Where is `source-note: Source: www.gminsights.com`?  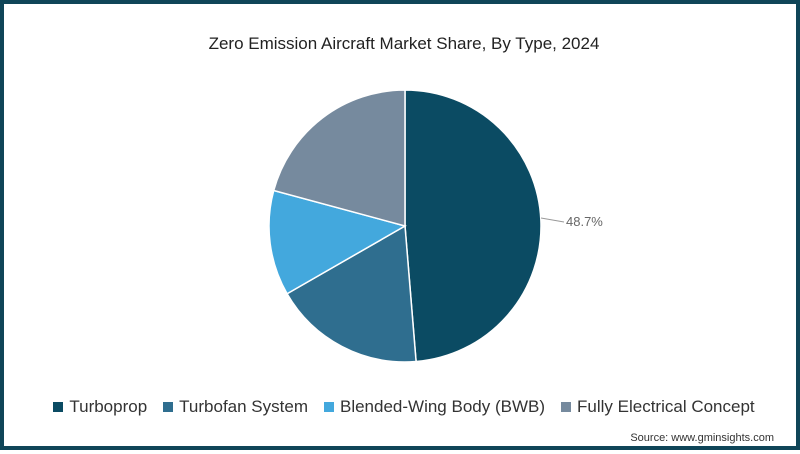 source-note: Source: www.gminsights.com is located at coordinates (702, 438).